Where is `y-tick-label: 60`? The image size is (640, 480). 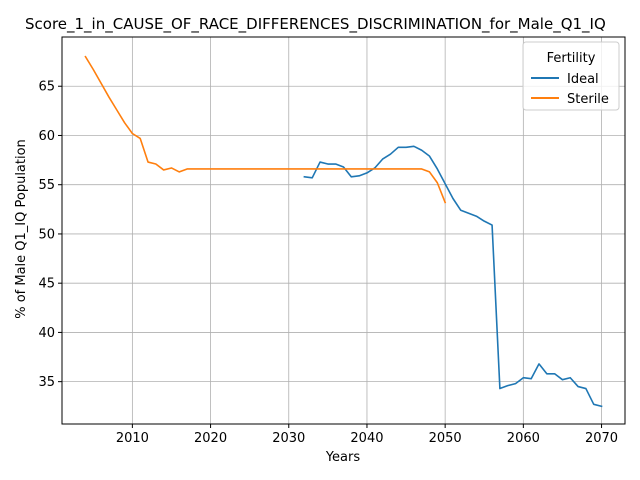 y-tick-label: 60 is located at coordinates (46, 136).